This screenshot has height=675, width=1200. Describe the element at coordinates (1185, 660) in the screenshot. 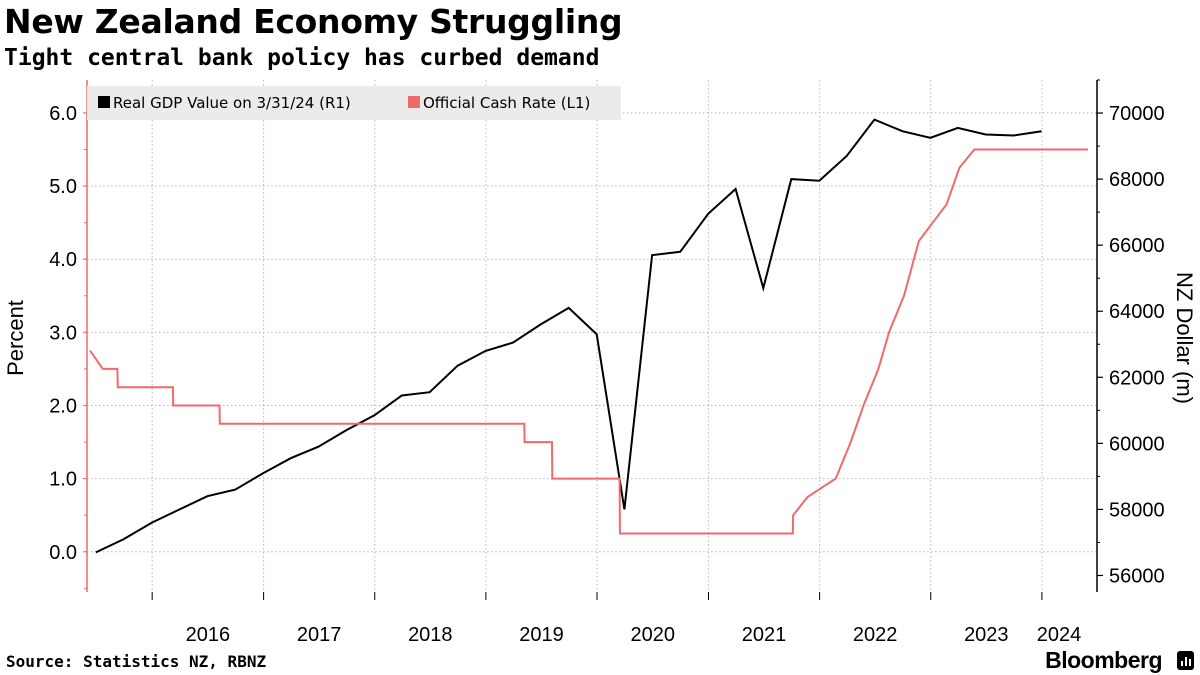

I see `bloomberg-chart-icon` at that location.